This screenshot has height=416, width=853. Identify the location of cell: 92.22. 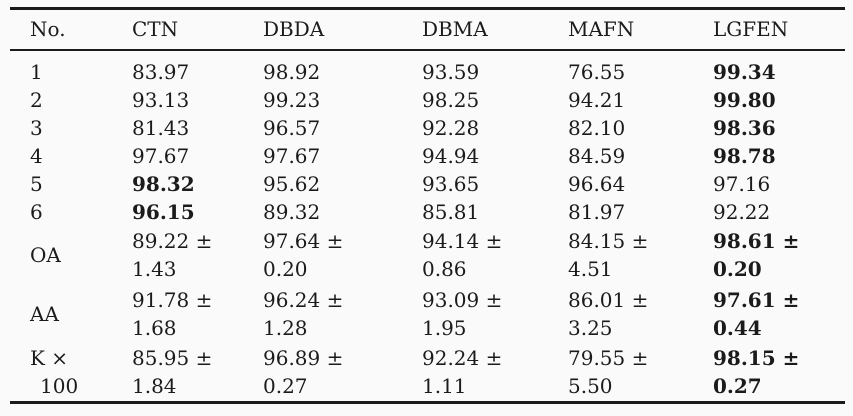
(742, 211).